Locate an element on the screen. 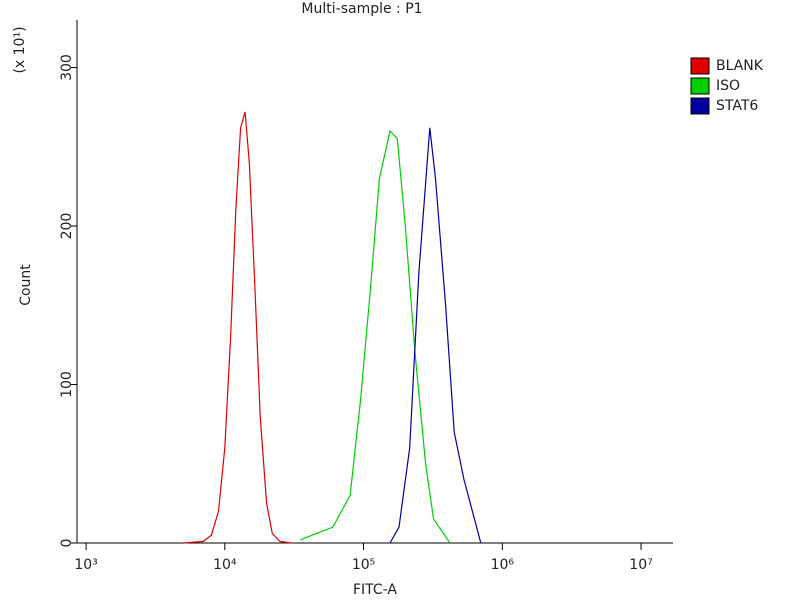  x-tick-label: 10⁷ is located at coordinates (640, 565).